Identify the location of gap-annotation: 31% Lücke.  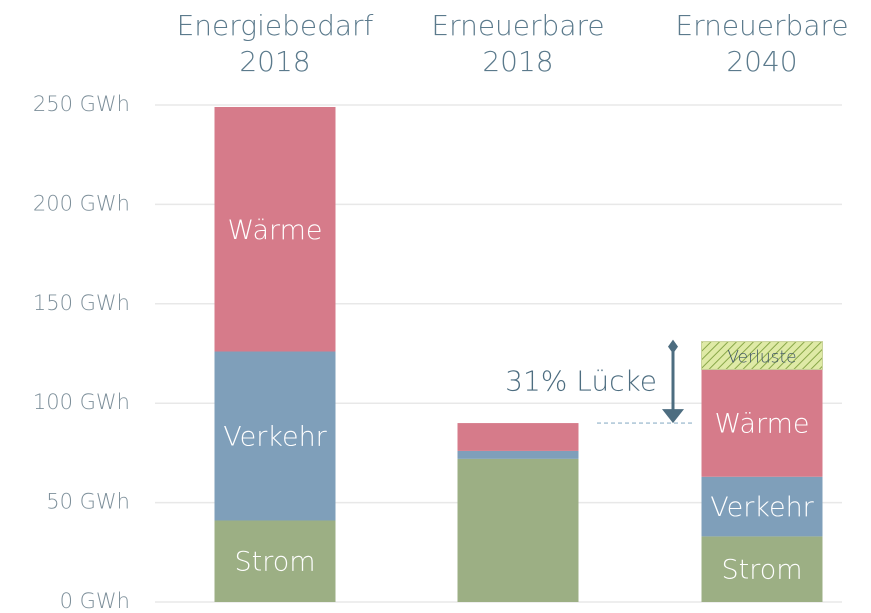
(581, 380).